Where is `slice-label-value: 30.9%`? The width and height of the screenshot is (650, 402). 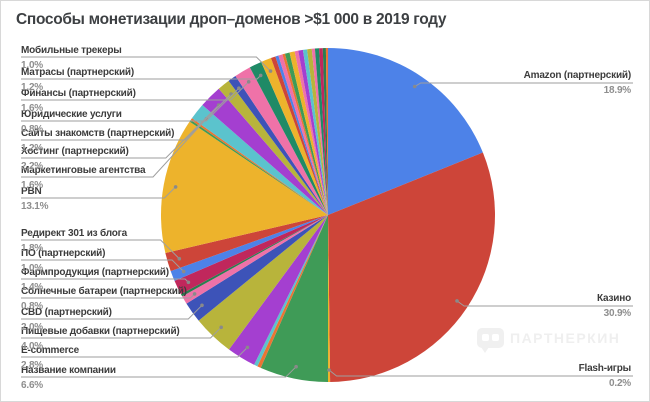
slice-label-value: 30.9% is located at coordinates (617, 313).